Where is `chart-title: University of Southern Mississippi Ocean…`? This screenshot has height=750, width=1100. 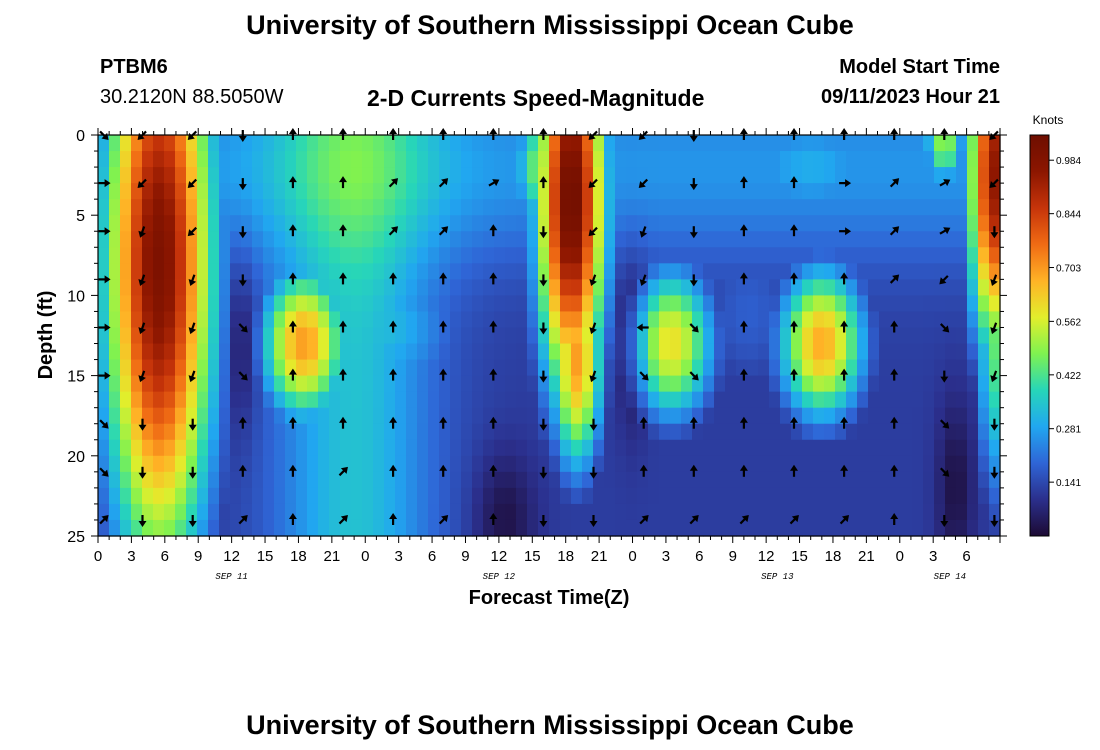
chart-title: University of Southern Mississippi Ocean… is located at coordinates (550, 25).